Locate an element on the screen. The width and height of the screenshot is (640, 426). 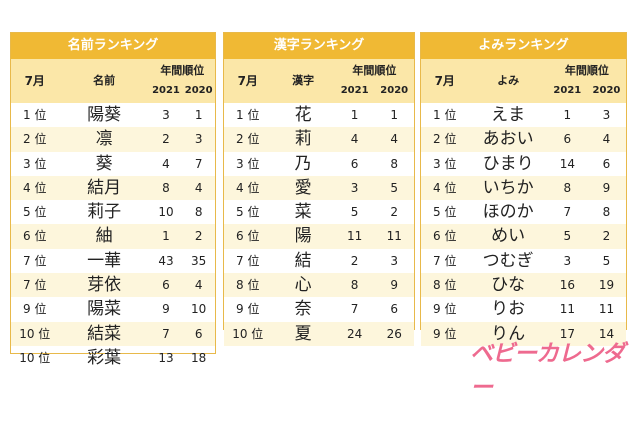
rank-2020-cell: 19 is located at coordinates (606, 285).